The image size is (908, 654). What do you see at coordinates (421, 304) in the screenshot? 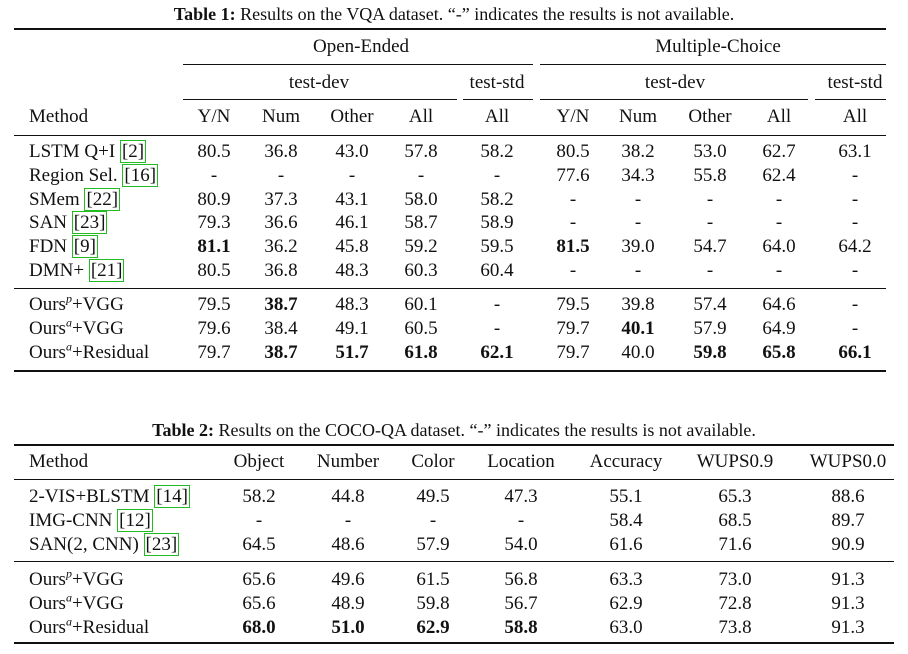
I see `table1-cell: 60.1` at bounding box center [421, 304].